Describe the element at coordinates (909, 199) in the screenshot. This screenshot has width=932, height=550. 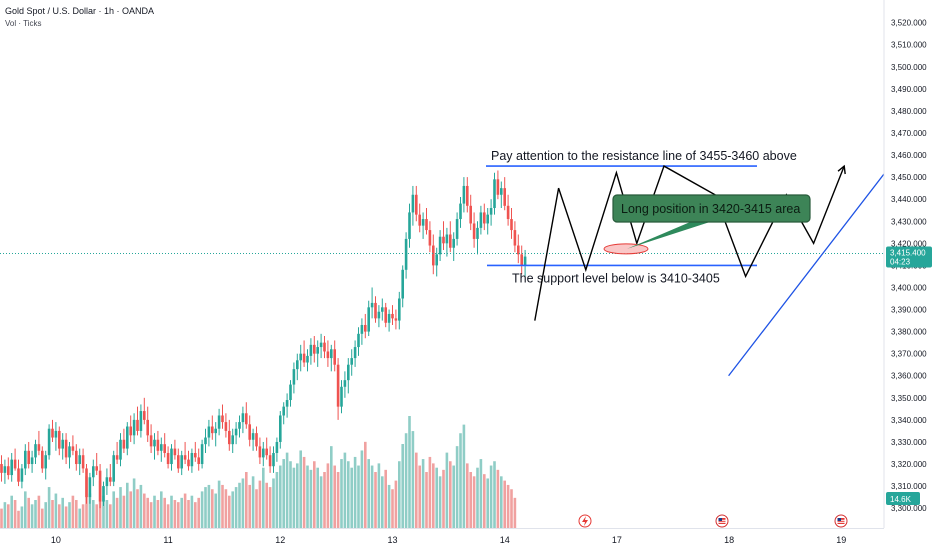
I see `price-tick-label: 3,440.000` at that location.